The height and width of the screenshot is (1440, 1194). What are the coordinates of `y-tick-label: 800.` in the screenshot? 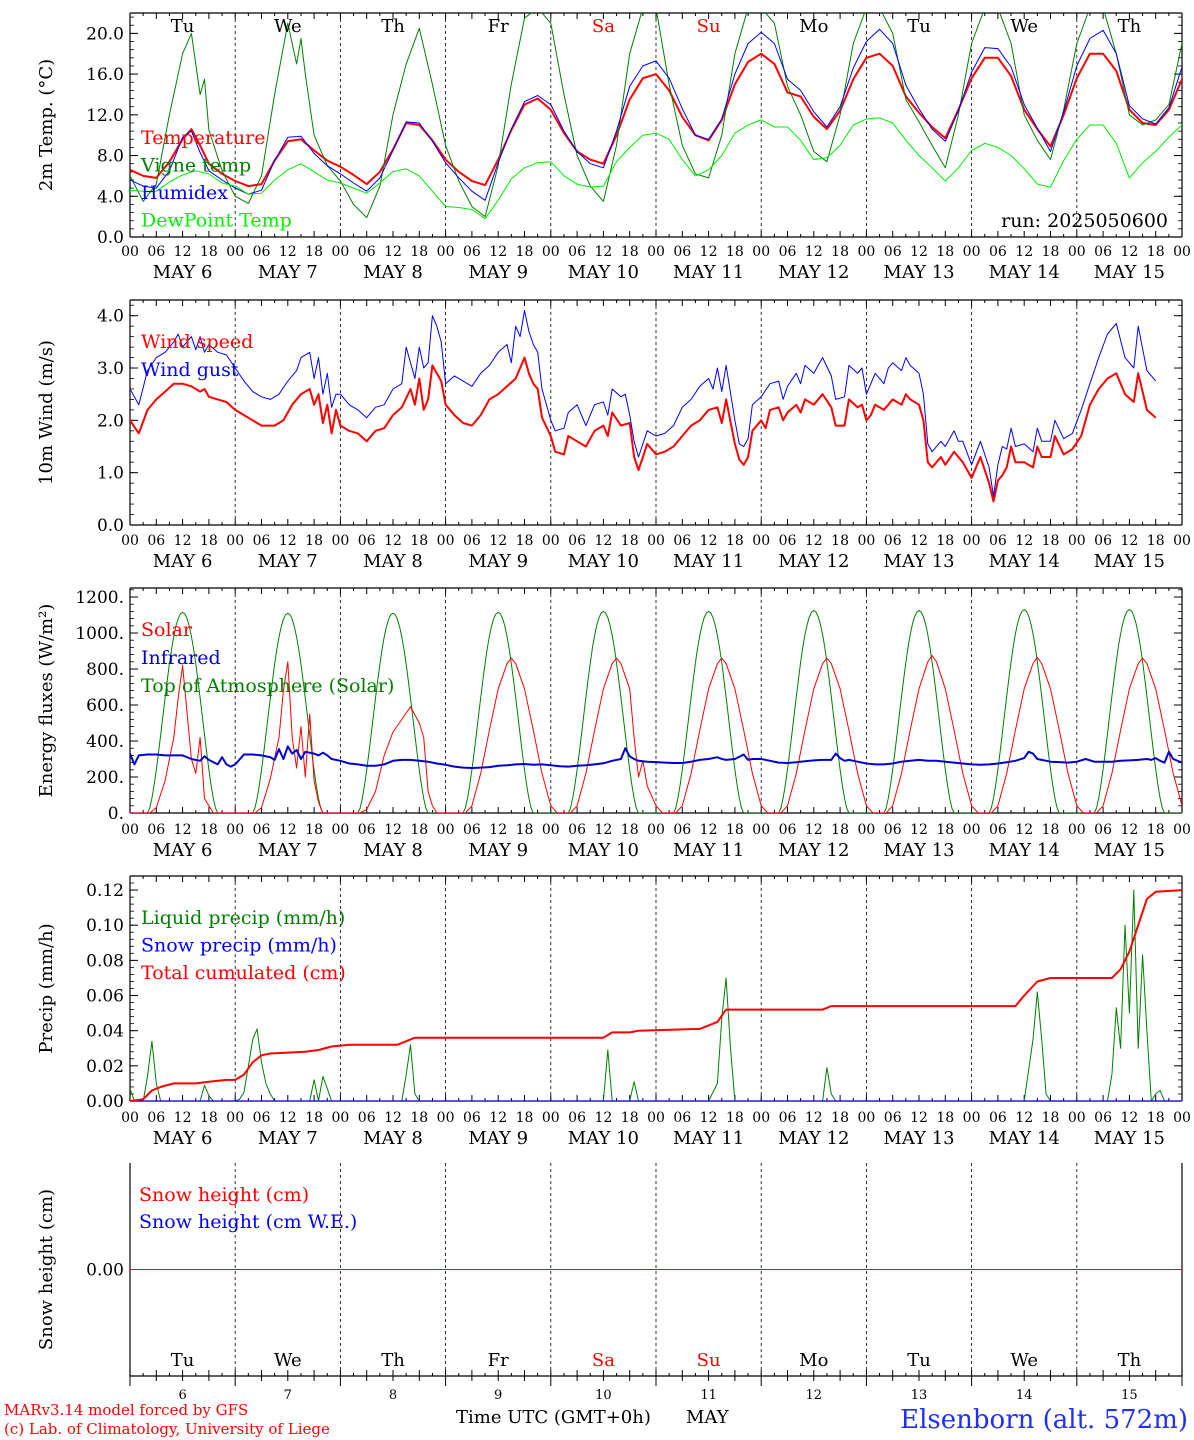 It's located at (105, 670).